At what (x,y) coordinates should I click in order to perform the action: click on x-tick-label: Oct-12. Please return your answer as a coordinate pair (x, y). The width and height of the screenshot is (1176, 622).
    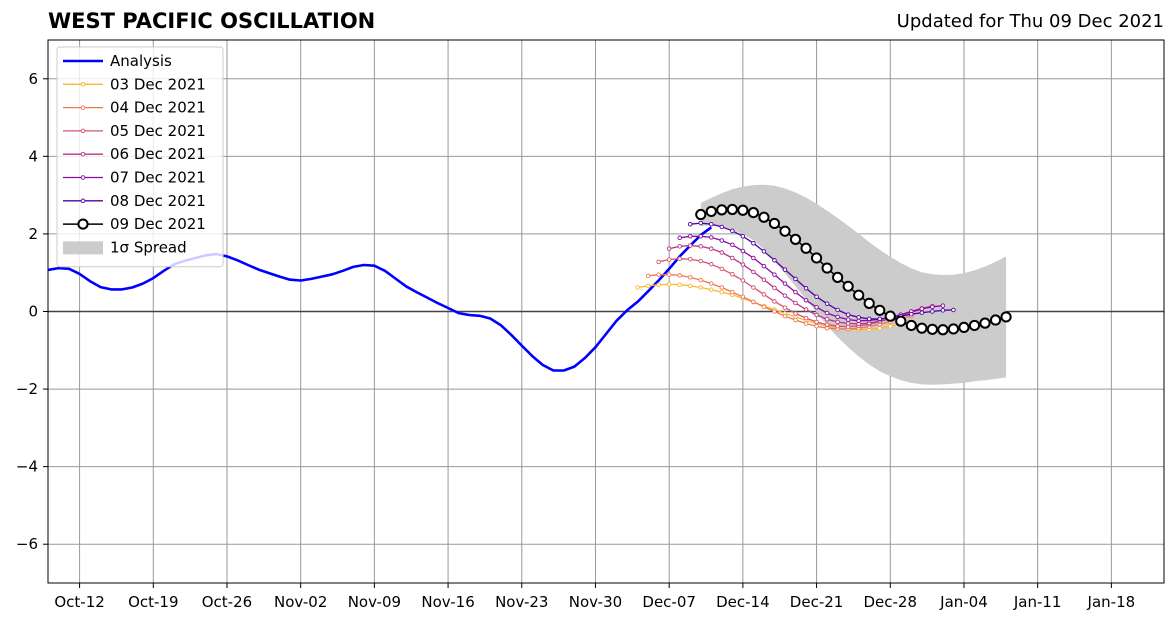
    Looking at the image, I should click on (79, 602).